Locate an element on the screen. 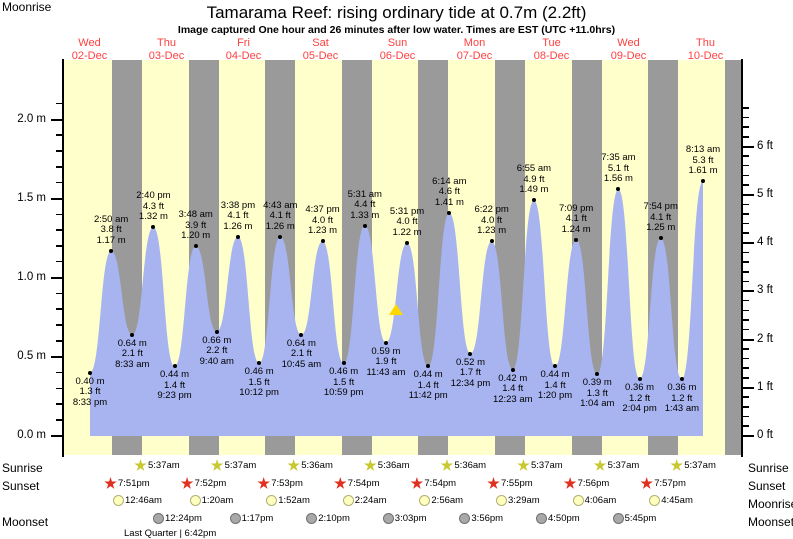 This screenshot has width=793, height=539. right-axis is located at coordinates (742, 258).